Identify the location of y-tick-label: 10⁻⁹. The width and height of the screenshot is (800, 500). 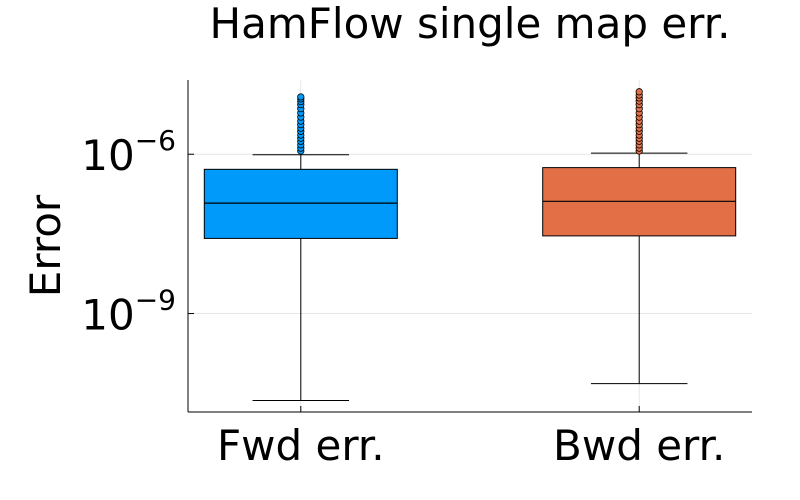
(128, 312).